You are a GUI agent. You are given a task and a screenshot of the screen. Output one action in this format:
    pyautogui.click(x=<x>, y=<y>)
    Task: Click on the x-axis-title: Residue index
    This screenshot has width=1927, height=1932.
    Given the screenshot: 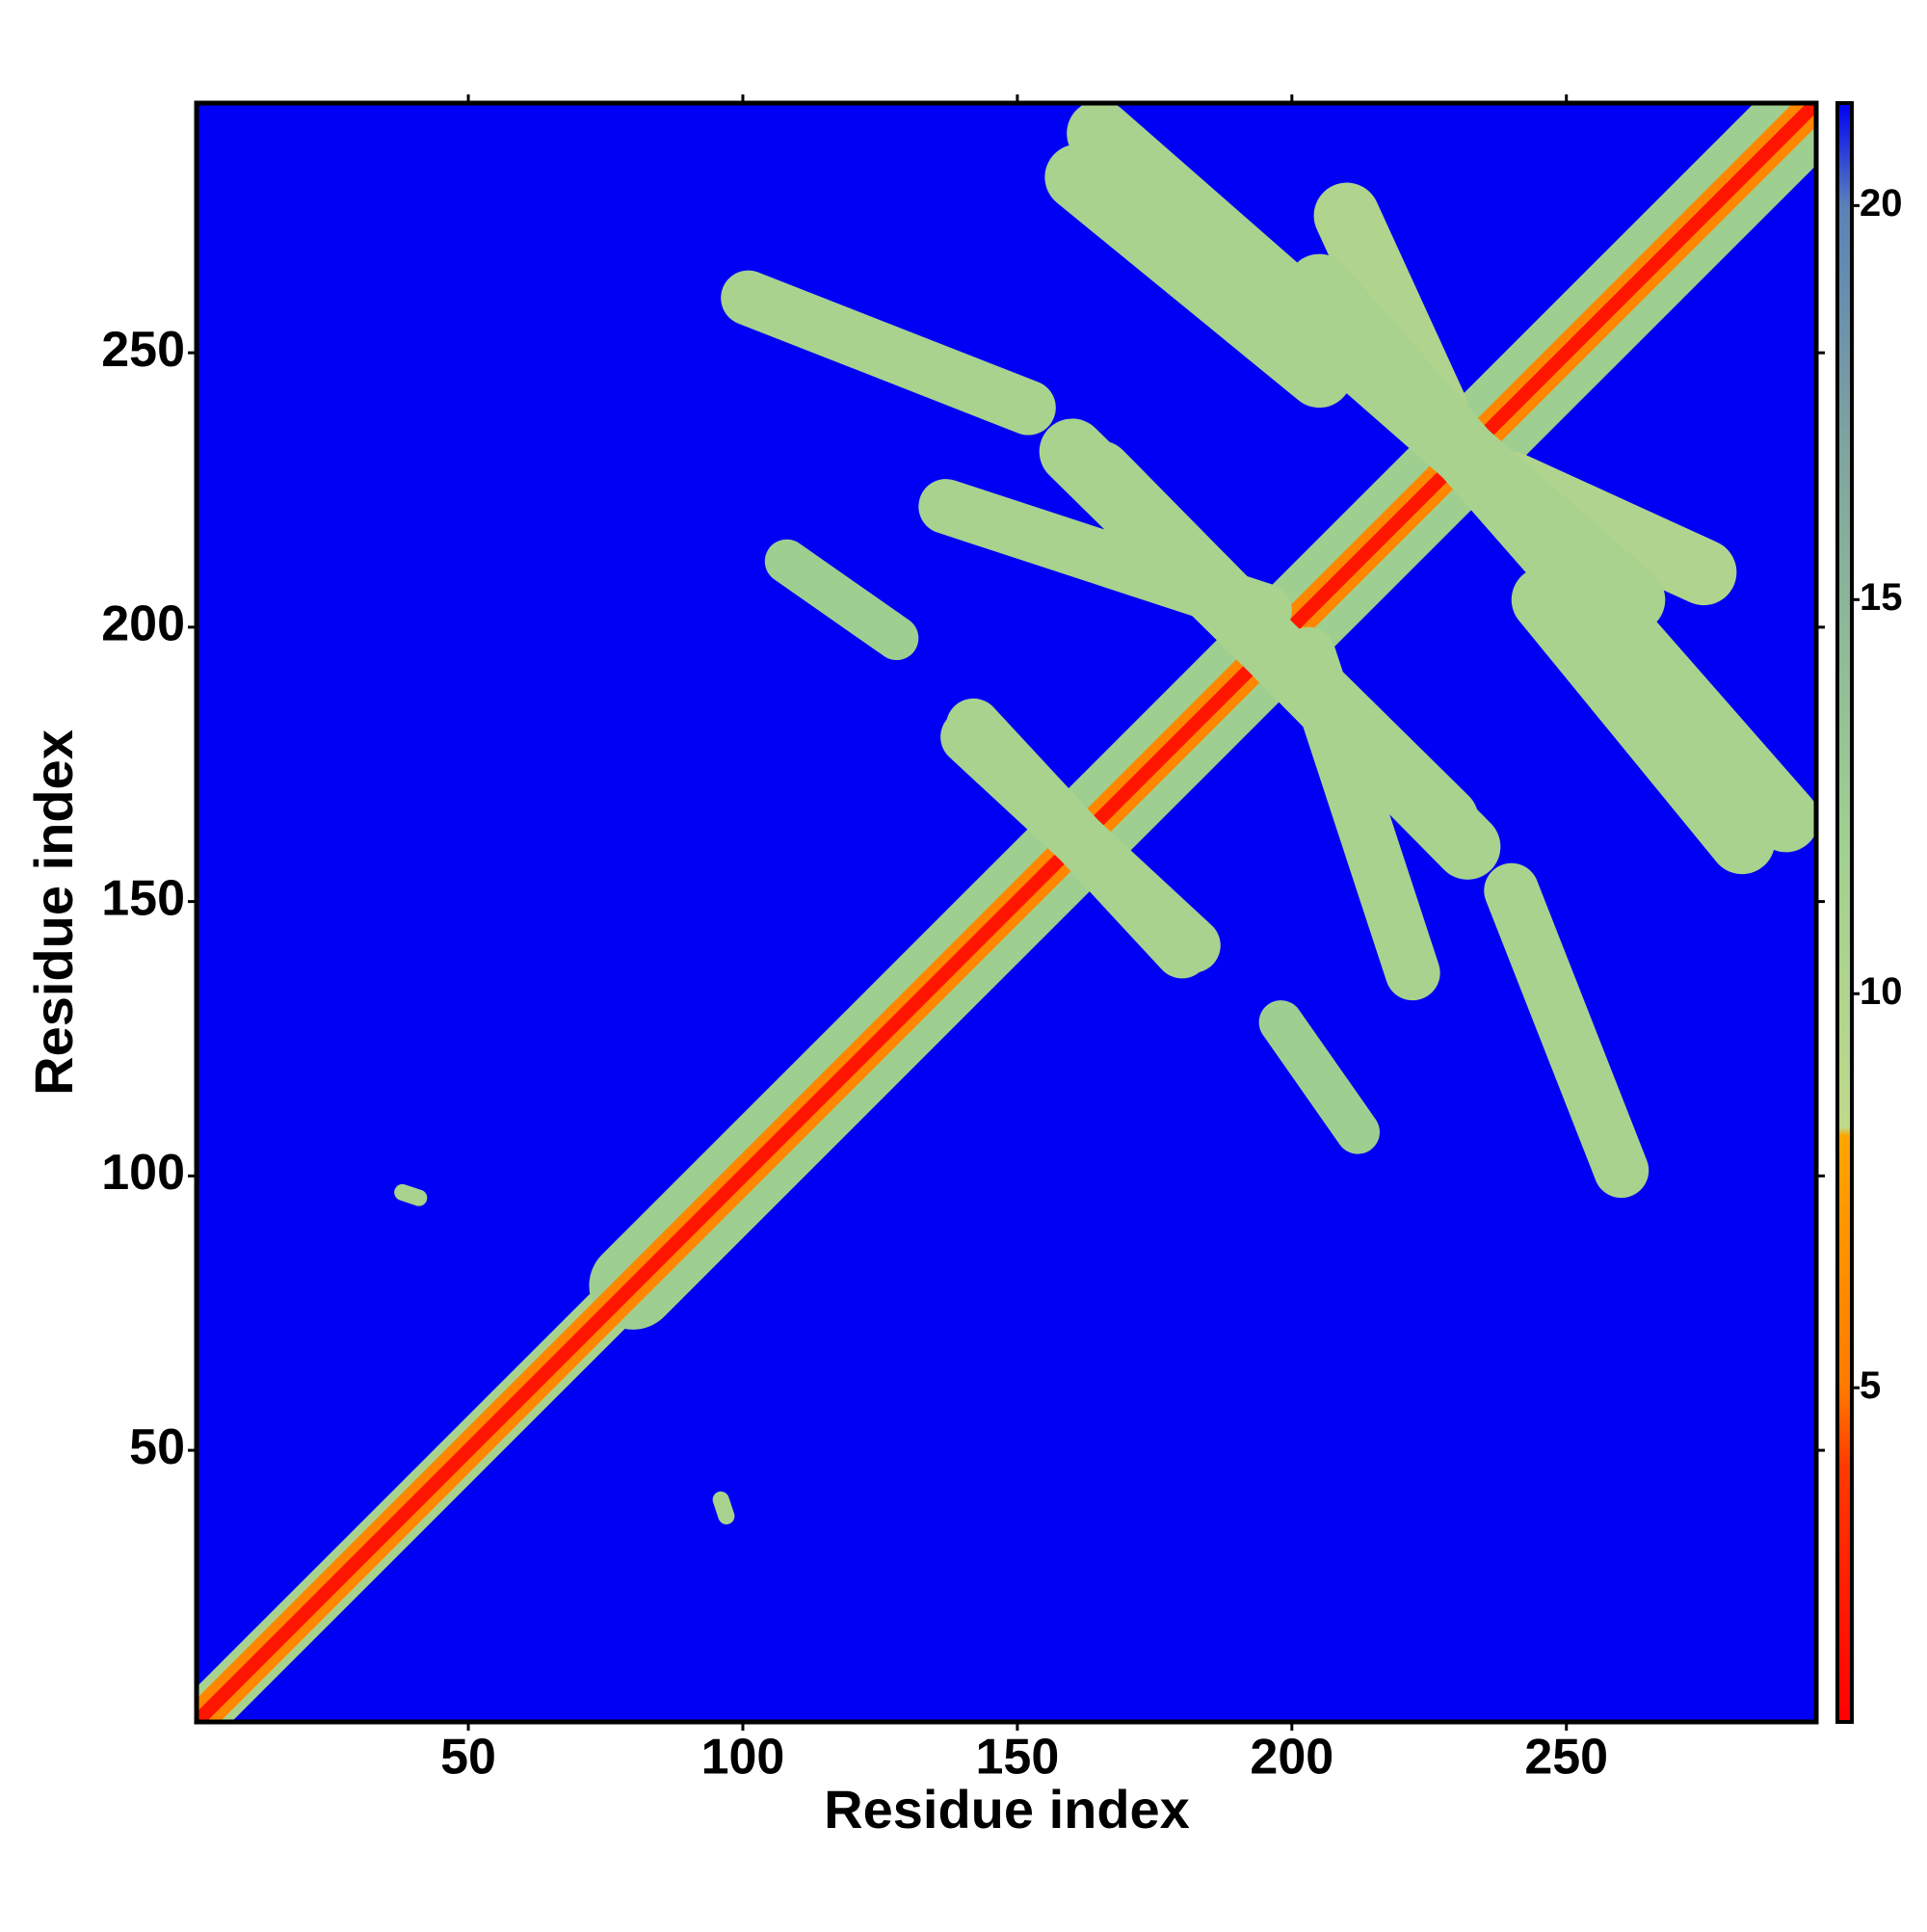 What is the action you would take?
    pyautogui.click(x=1007, y=1809)
    